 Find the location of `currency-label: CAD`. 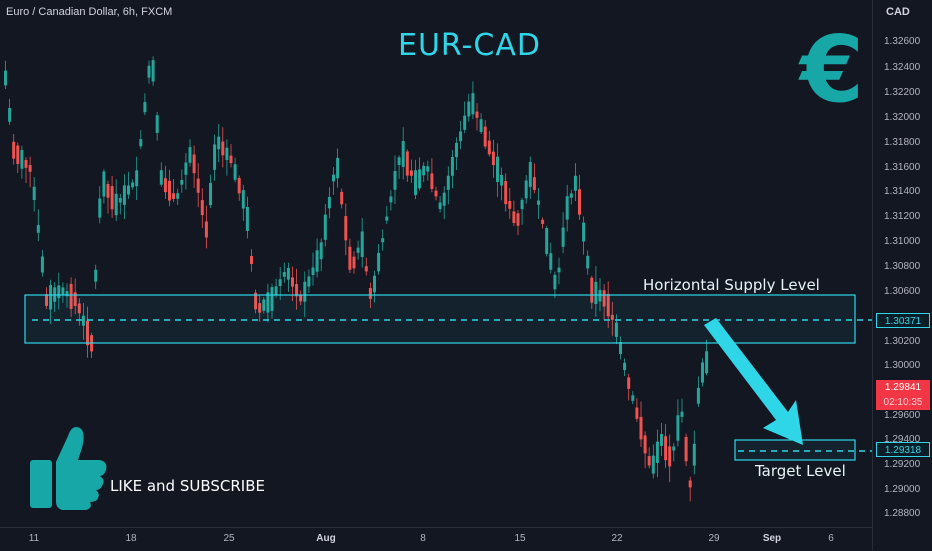

currency-label: CAD is located at coordinates (898, 12).